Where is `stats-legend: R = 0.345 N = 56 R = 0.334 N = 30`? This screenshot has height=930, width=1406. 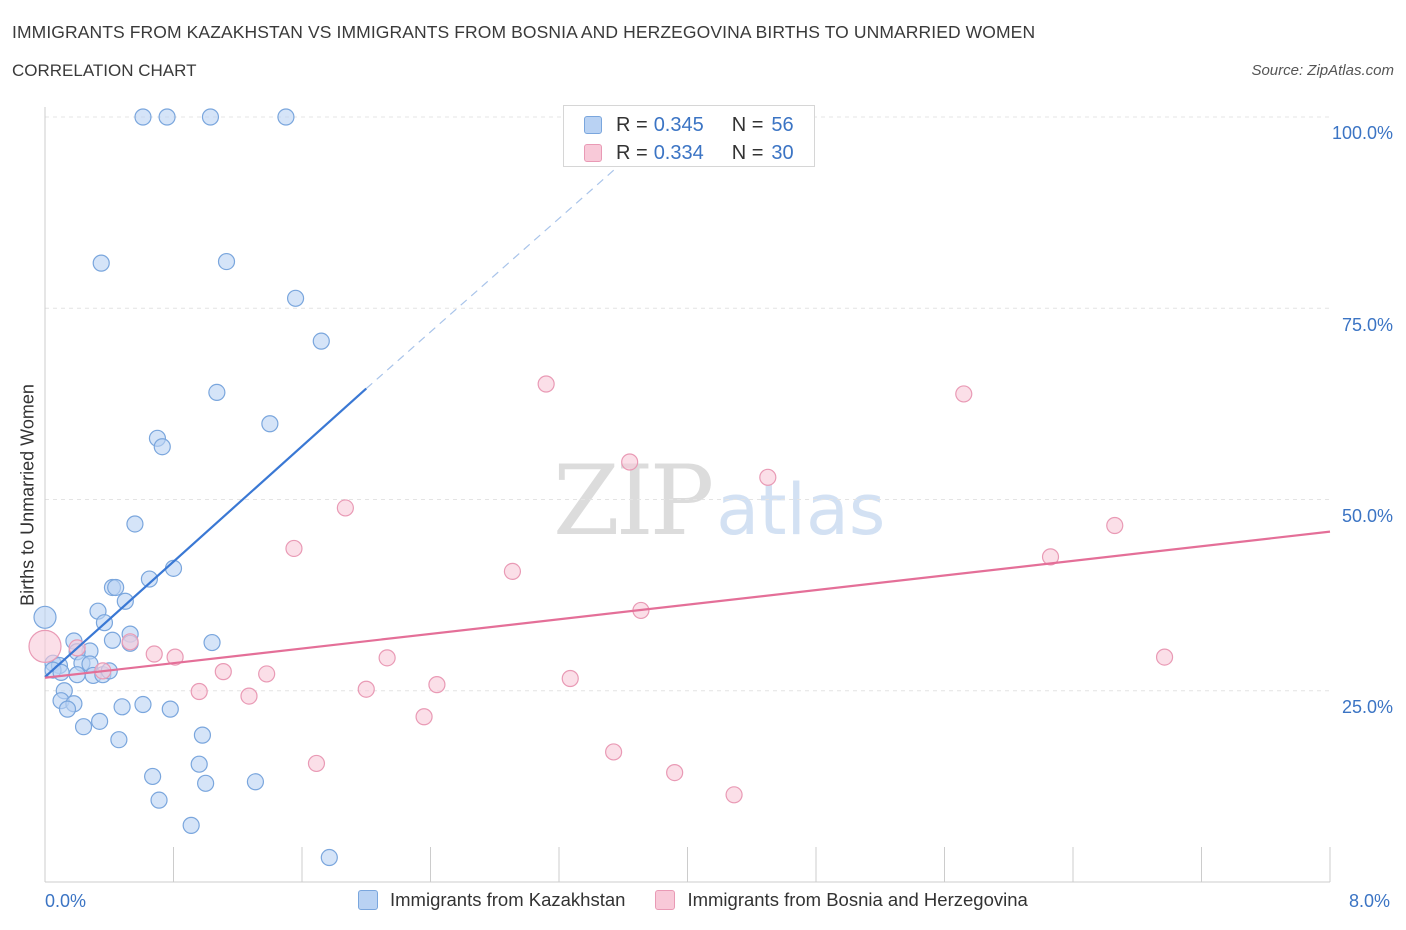 stats-legend: R = 0.345 N = 56 R = 0.334 N = 30 is located at coordinates (689, 136).